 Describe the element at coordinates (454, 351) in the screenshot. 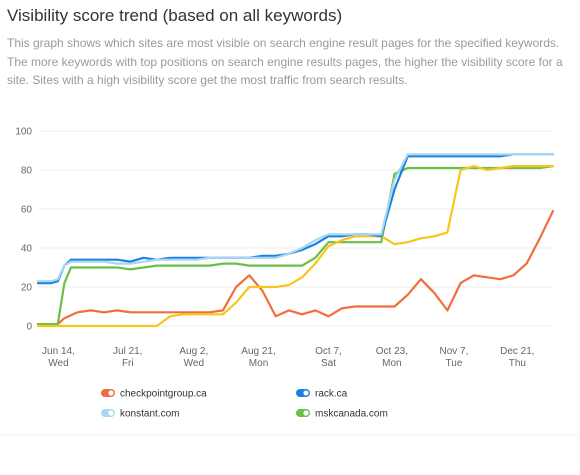

I see `x-tick-label: Nov 7,` at that location.